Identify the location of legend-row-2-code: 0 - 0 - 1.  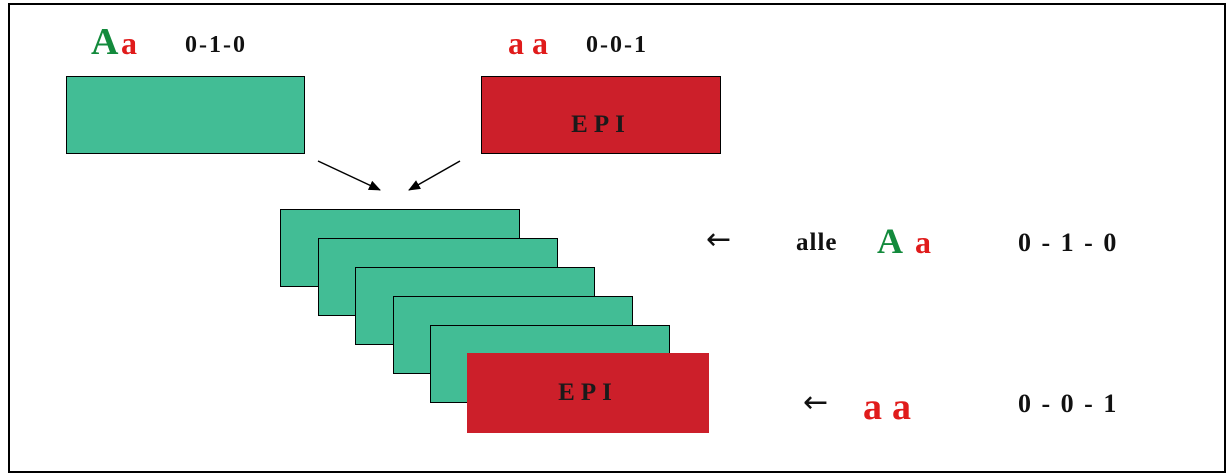
(1068, 403).